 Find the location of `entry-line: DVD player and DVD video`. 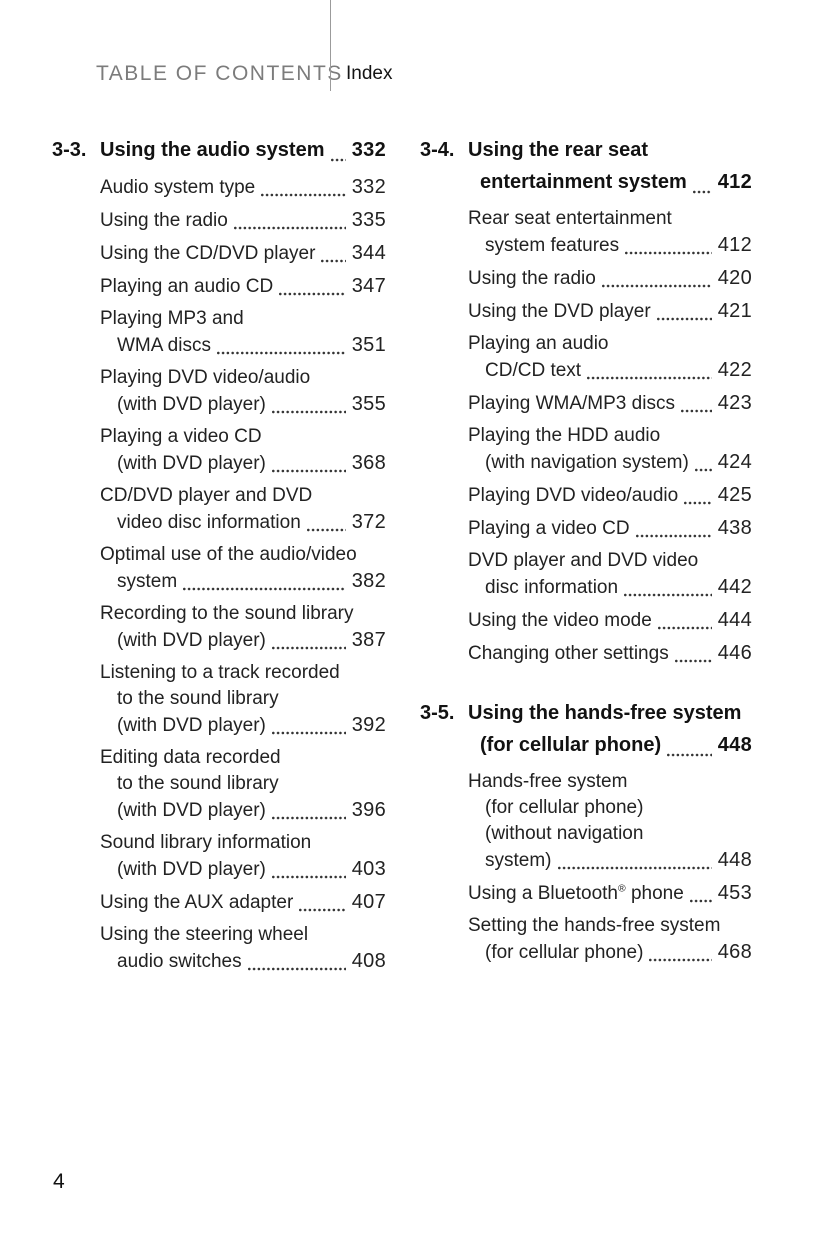

entry-line: DVD player and DVD video is located at coordinates (610, 561).